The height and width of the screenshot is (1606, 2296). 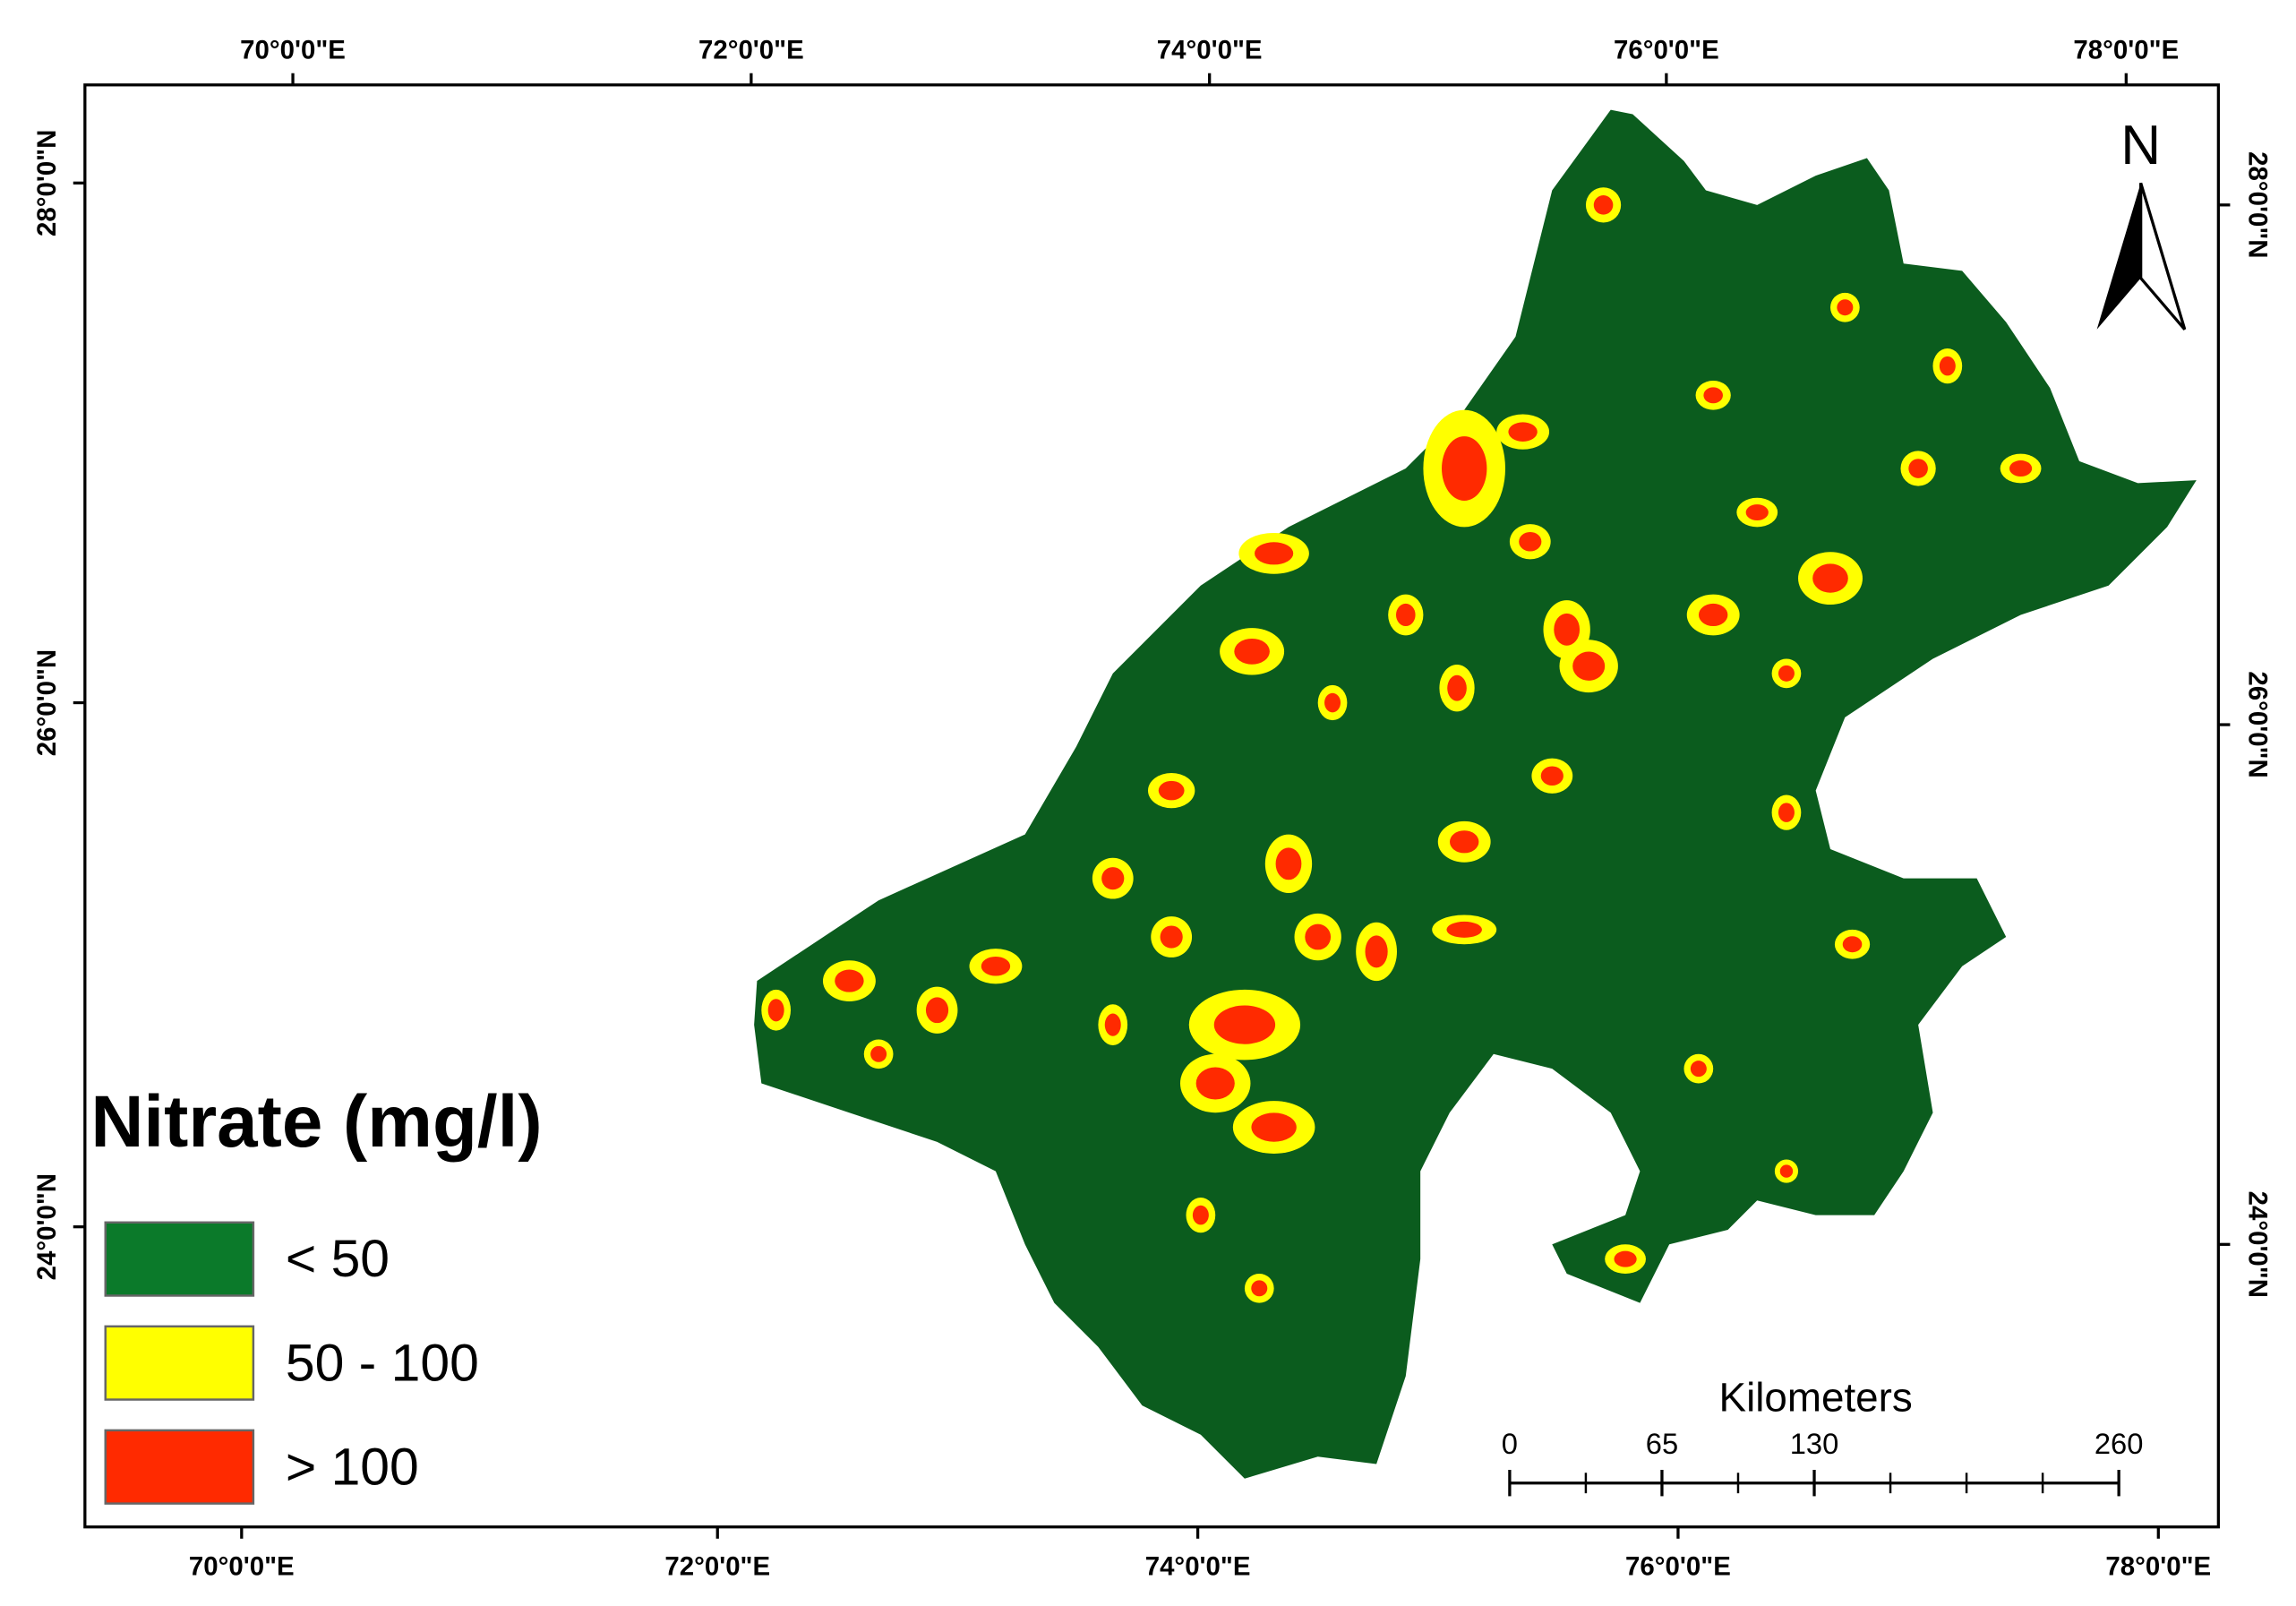 I want to click on north-arrow-left, so click(x=2118, y=256).